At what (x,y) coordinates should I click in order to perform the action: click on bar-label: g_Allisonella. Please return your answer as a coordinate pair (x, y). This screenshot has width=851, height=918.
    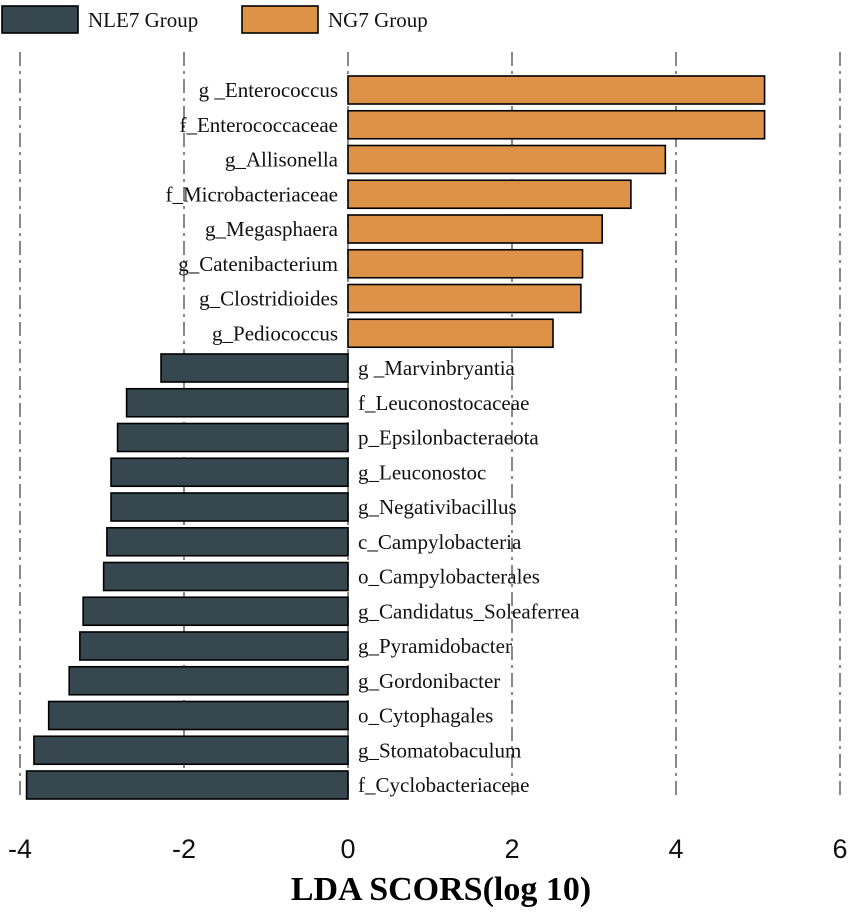
    Looking at the image, I should click on (282, 160).